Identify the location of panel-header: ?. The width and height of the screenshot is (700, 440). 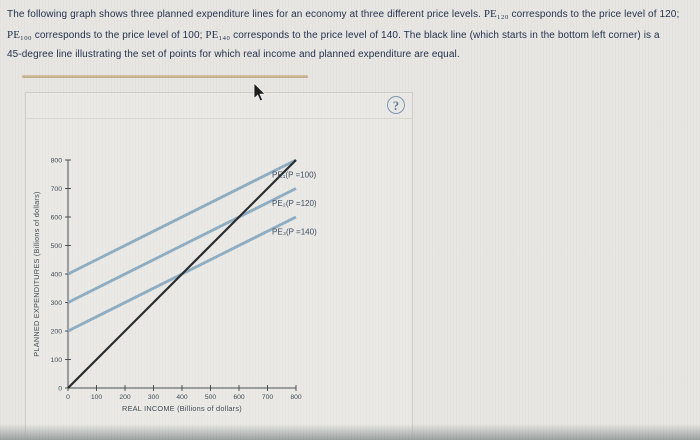
(219, 106).